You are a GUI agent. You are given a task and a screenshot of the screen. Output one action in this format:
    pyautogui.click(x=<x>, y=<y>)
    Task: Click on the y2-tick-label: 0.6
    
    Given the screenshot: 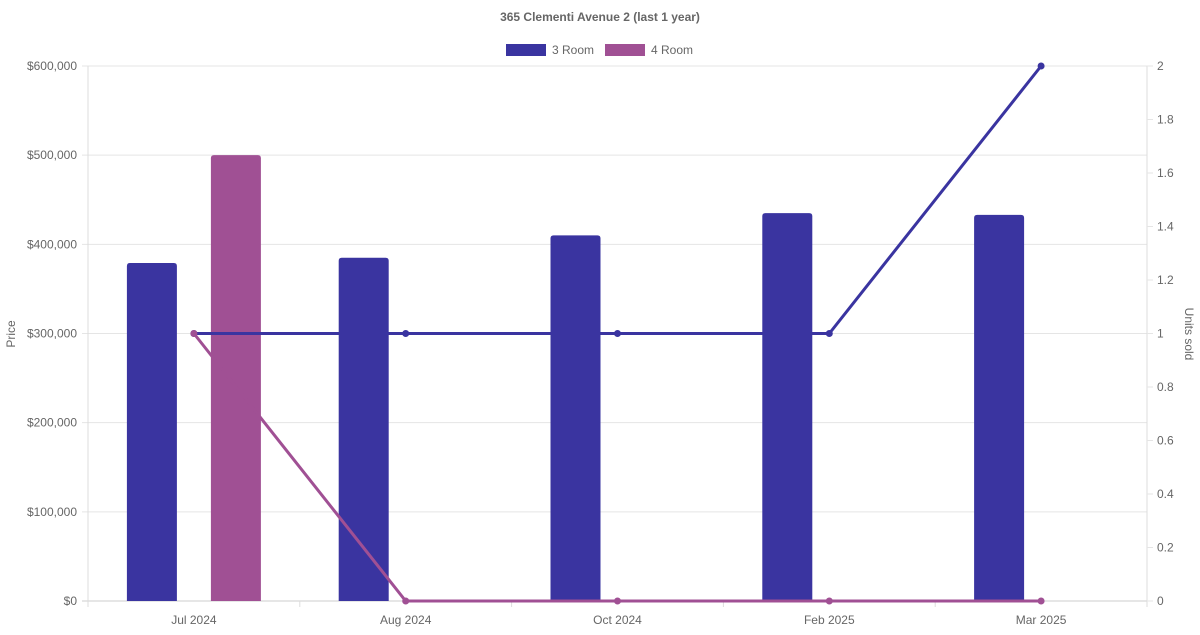 What is the action you would take?
    pyautogui.click(x=1165, y=441)
    